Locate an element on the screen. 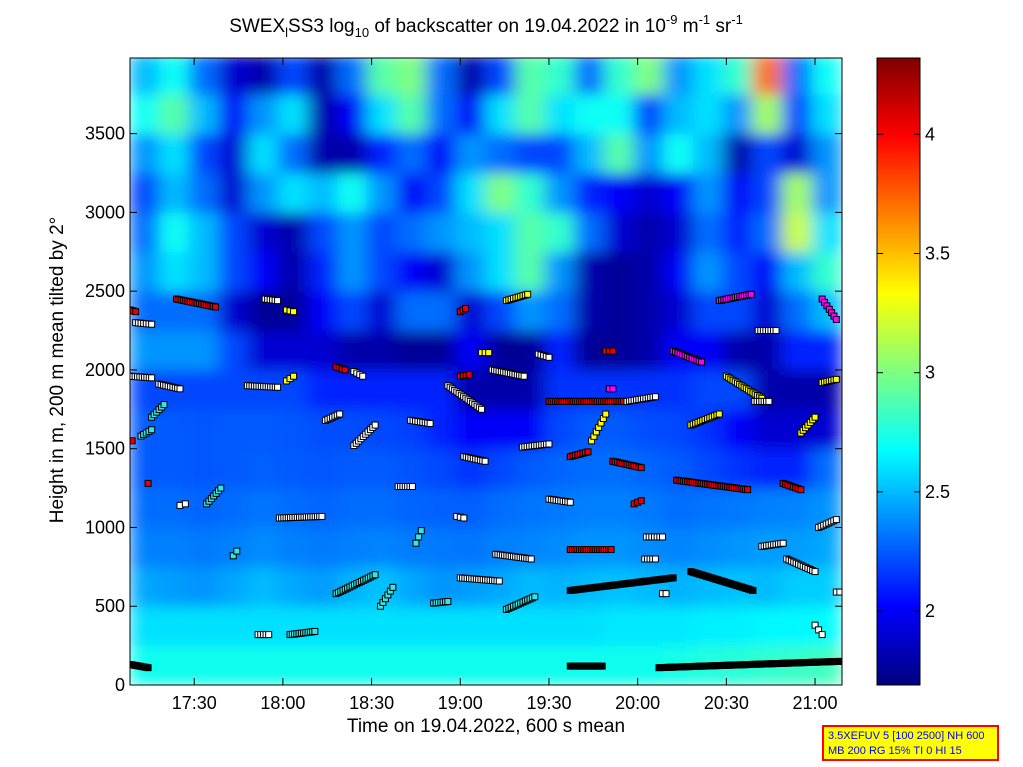 Image resolution: width=1023 pixels, height=767 pixels. x-tick-label: 21:00 is located at coordinates (815, 703).